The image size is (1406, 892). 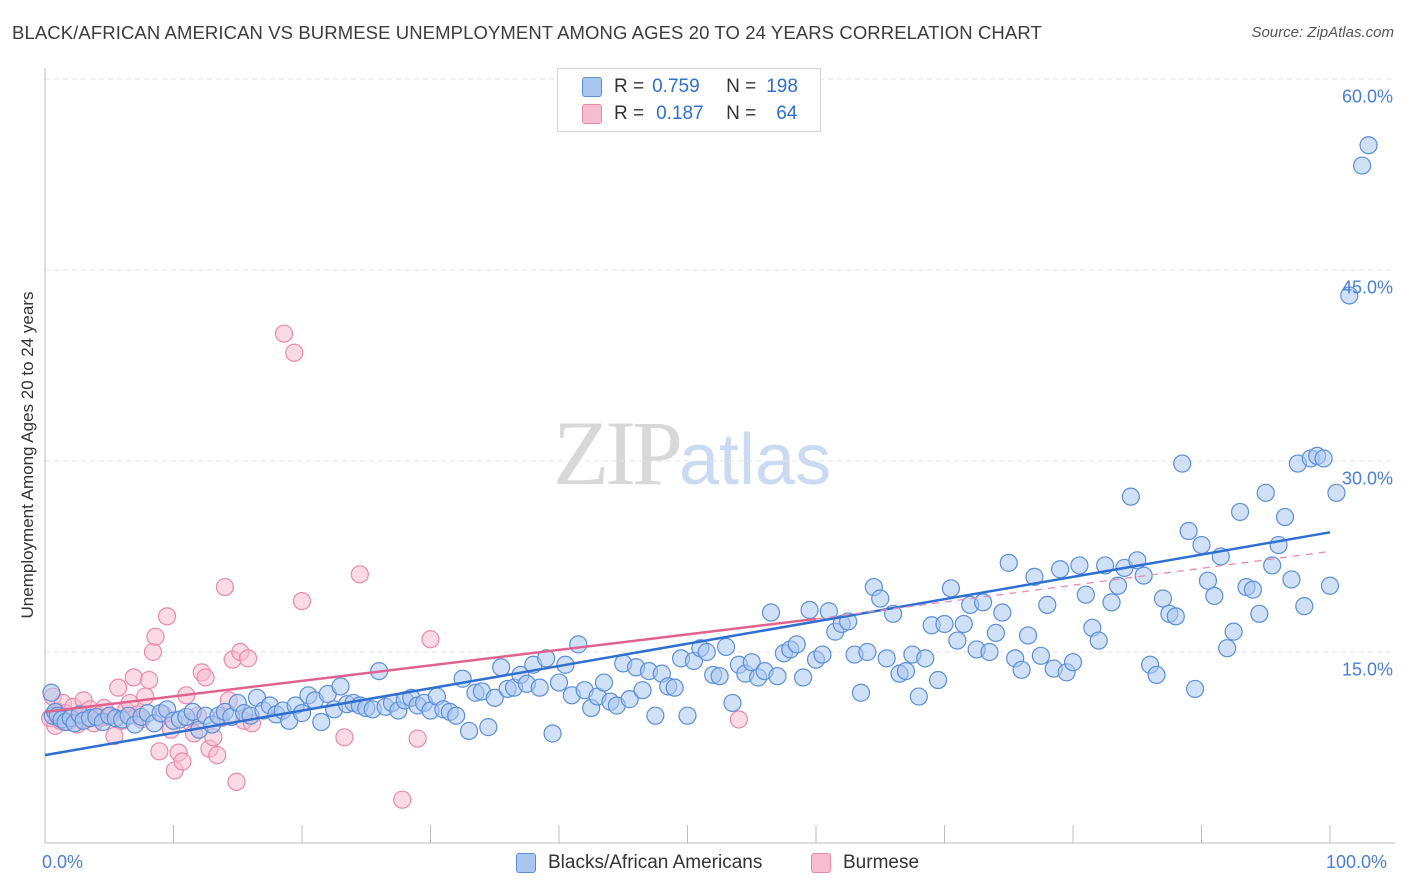 I want to click on legend-item-burmese: Burmese, so click(x=865, y=863).